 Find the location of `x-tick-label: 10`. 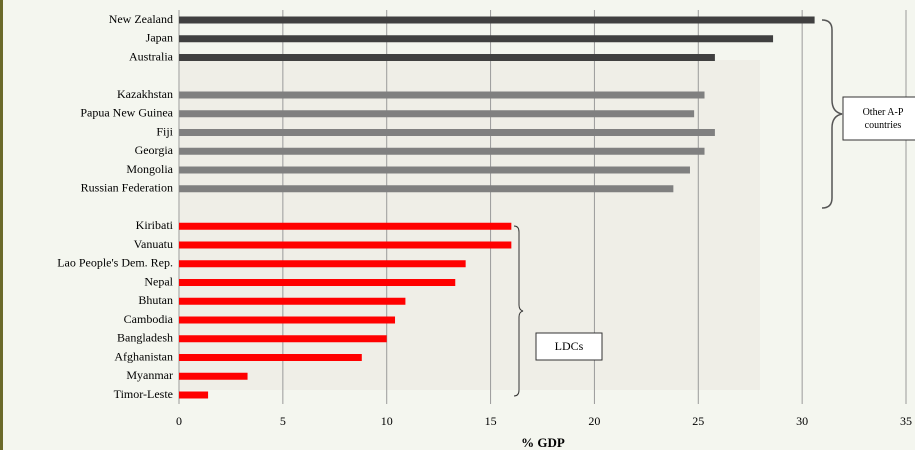

x-tick-label: 10 is located at coordinates (387, 421).